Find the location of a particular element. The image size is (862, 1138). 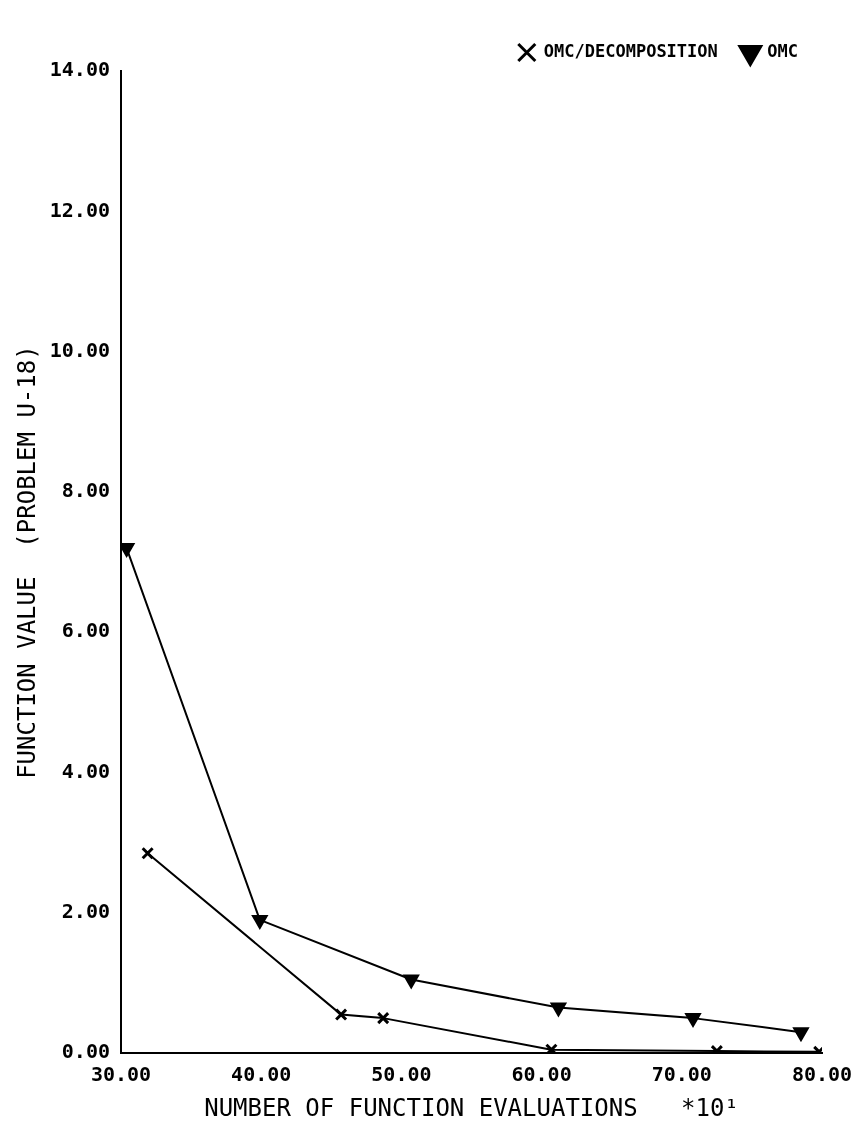

legend-label: OMC/DECOMPOSITION is located at coordinates (630, 50).